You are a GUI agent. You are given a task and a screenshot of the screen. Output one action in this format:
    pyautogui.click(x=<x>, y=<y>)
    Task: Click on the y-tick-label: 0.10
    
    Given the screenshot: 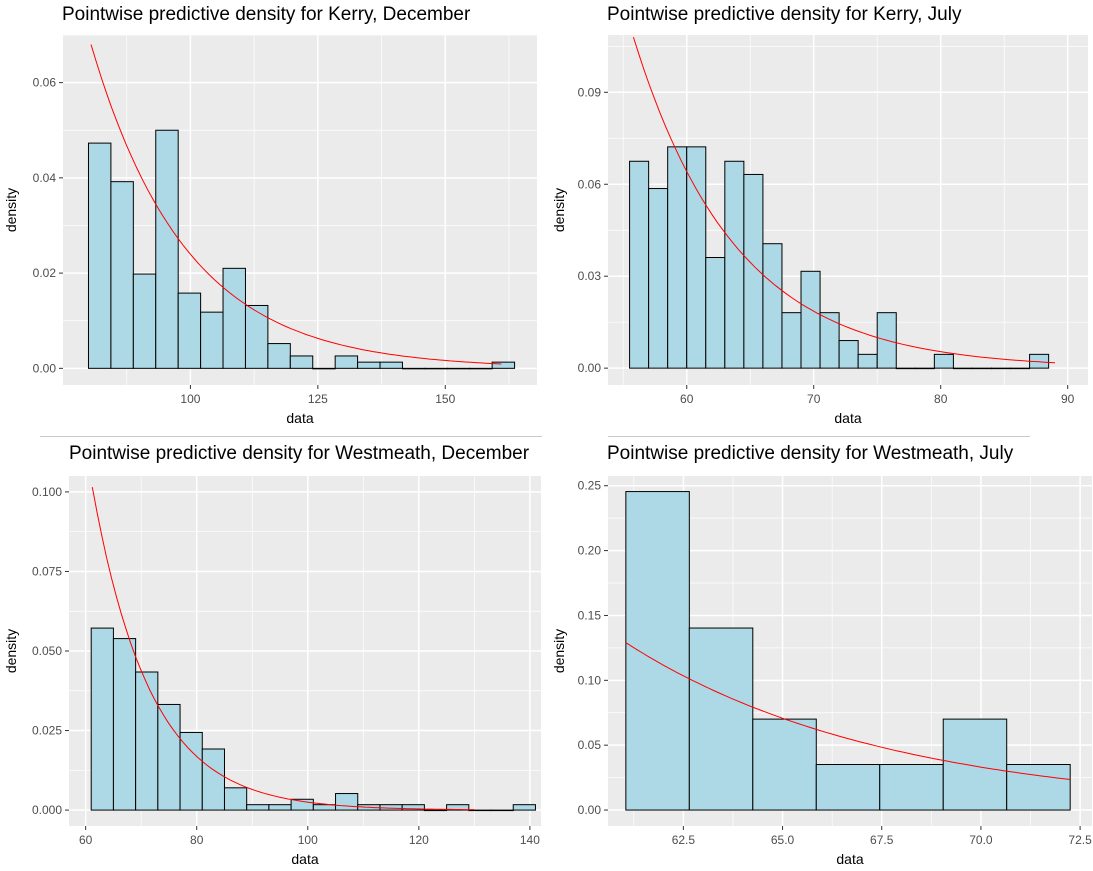 What is the action you would take?
    pyautogui.click(x=590, y=680)
    